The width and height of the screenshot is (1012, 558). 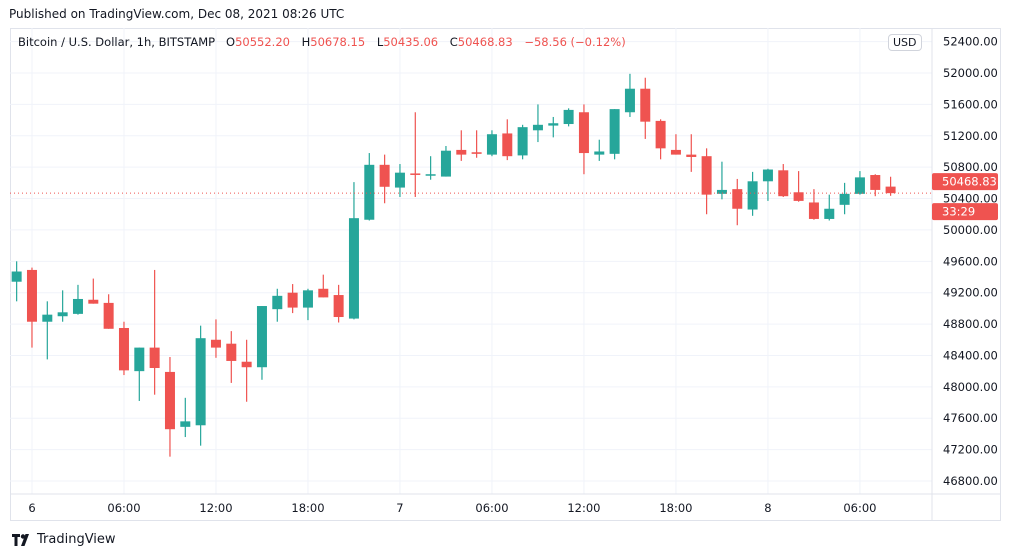 I want to click on time-tick-label: 7, so click(x=399, y=508).